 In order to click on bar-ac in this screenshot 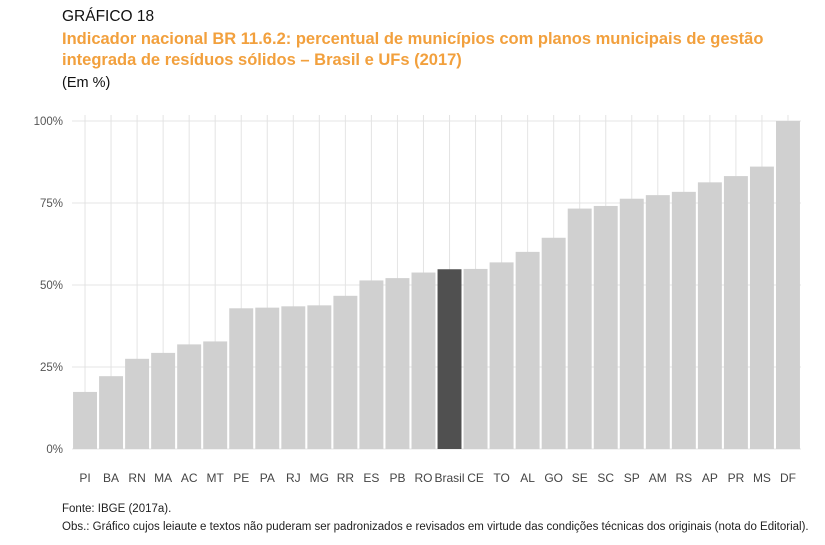, I will do `click(189, 396)`.